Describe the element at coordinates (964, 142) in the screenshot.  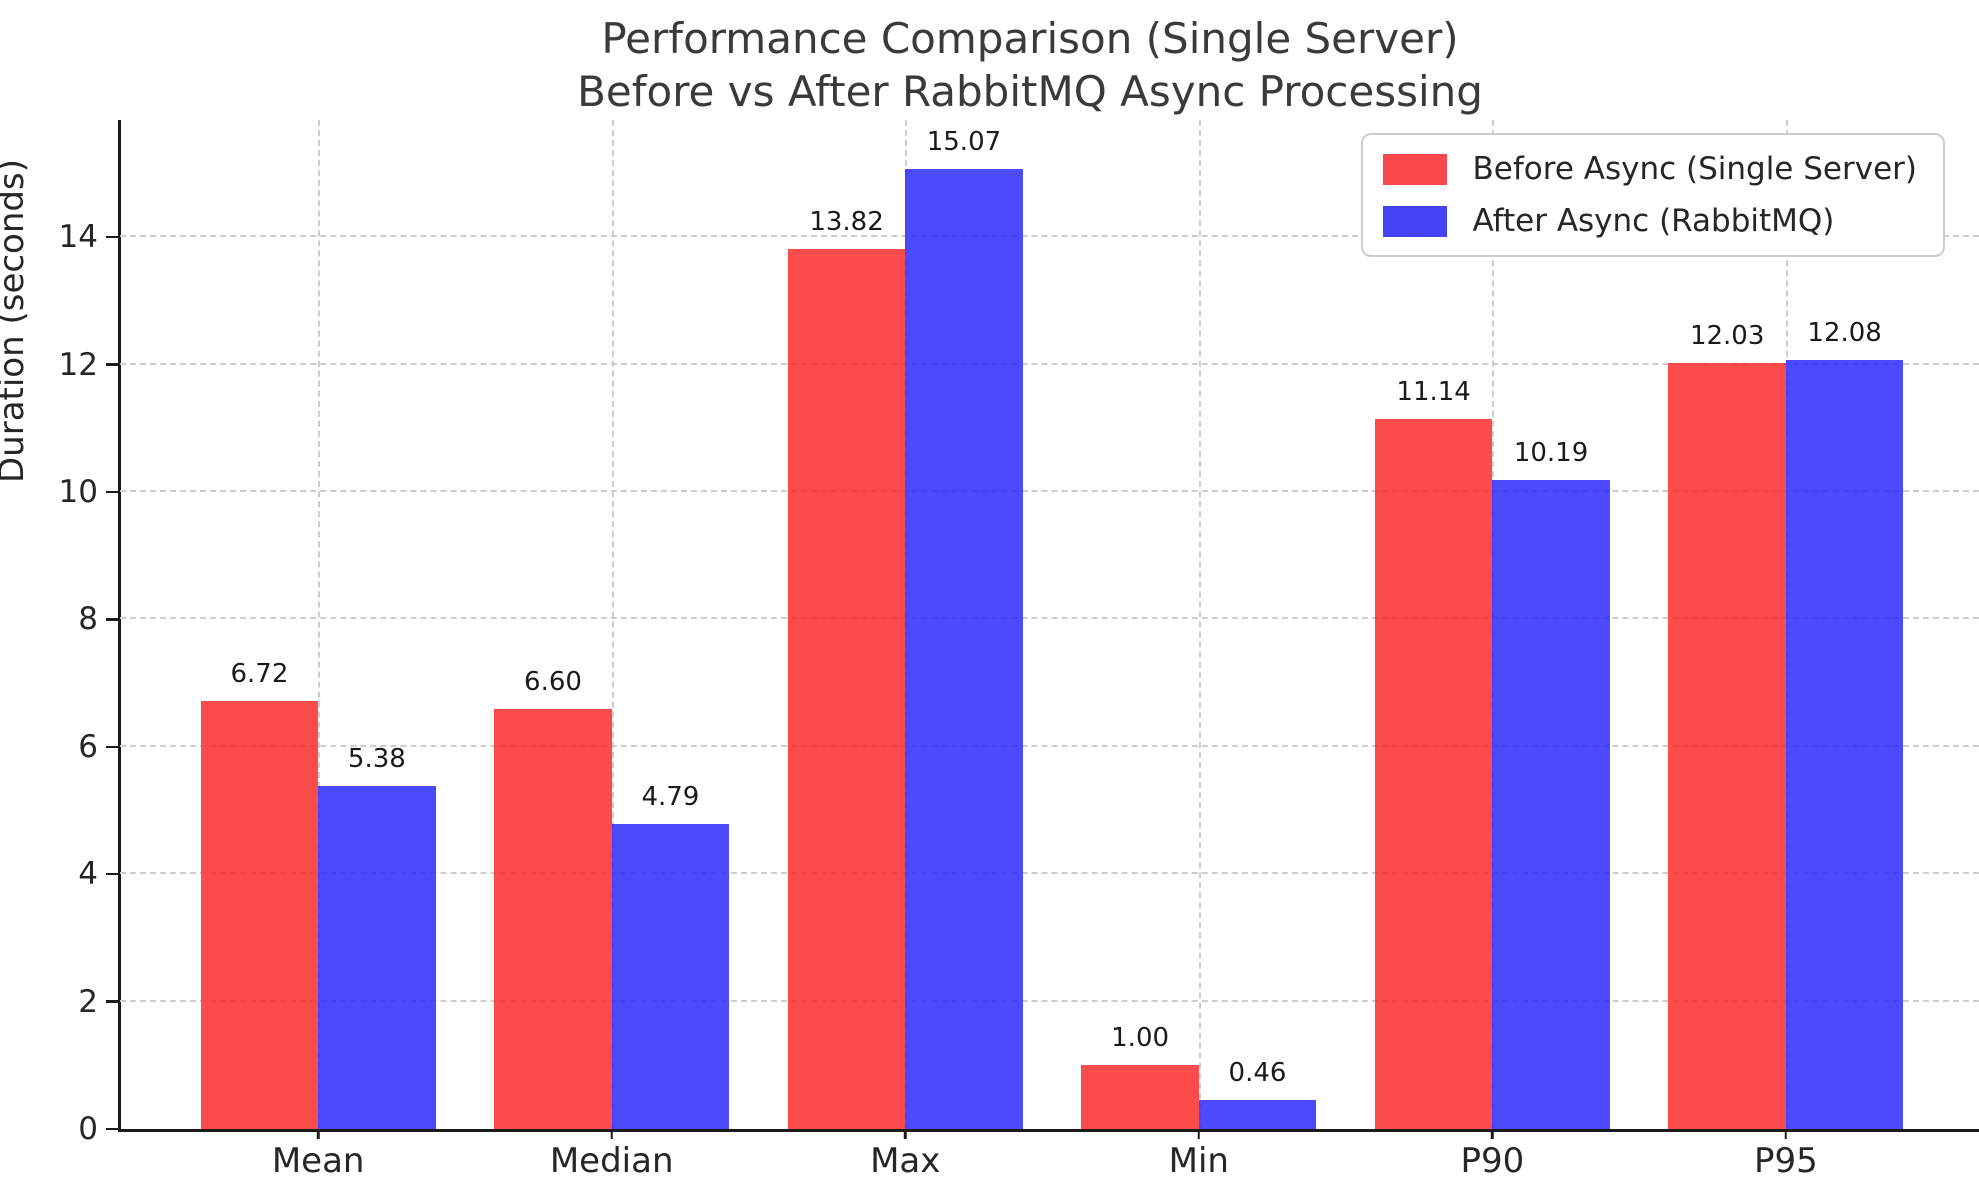
I see `value-label-after-max: 15.07` at that location.